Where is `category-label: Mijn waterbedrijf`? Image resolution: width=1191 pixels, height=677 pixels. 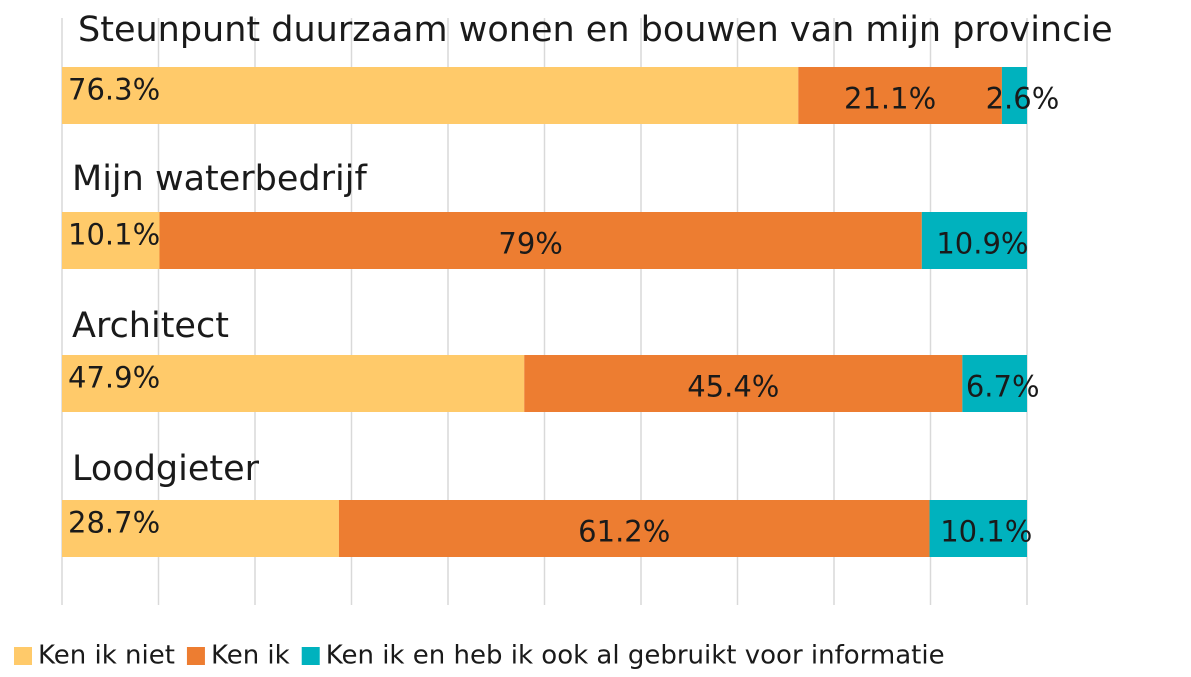 category-label: Mijn waterbedrijf is located at coordinates (219, 179).